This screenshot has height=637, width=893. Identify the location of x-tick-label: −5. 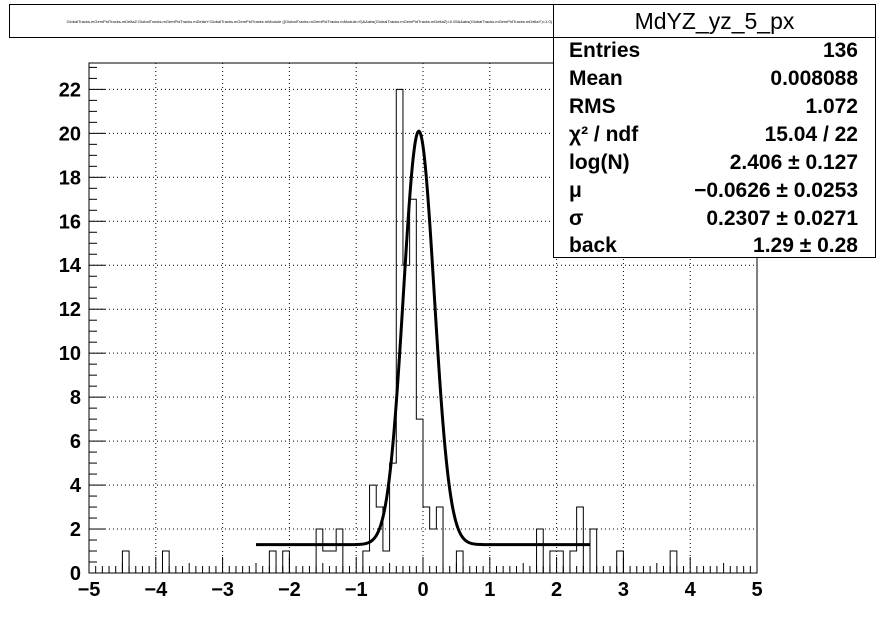
(89, 590).